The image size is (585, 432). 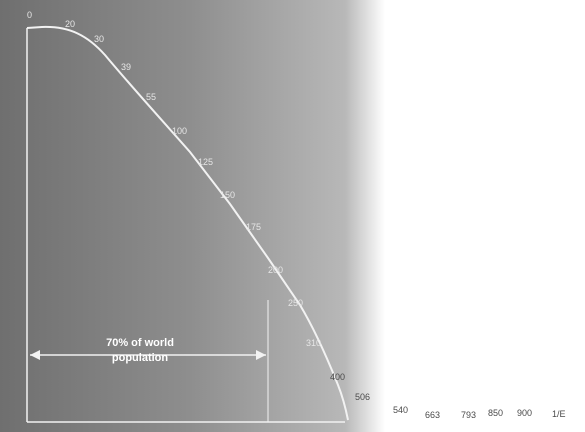 I want to click on point-label-14: 540, so click(x=400, y=410).